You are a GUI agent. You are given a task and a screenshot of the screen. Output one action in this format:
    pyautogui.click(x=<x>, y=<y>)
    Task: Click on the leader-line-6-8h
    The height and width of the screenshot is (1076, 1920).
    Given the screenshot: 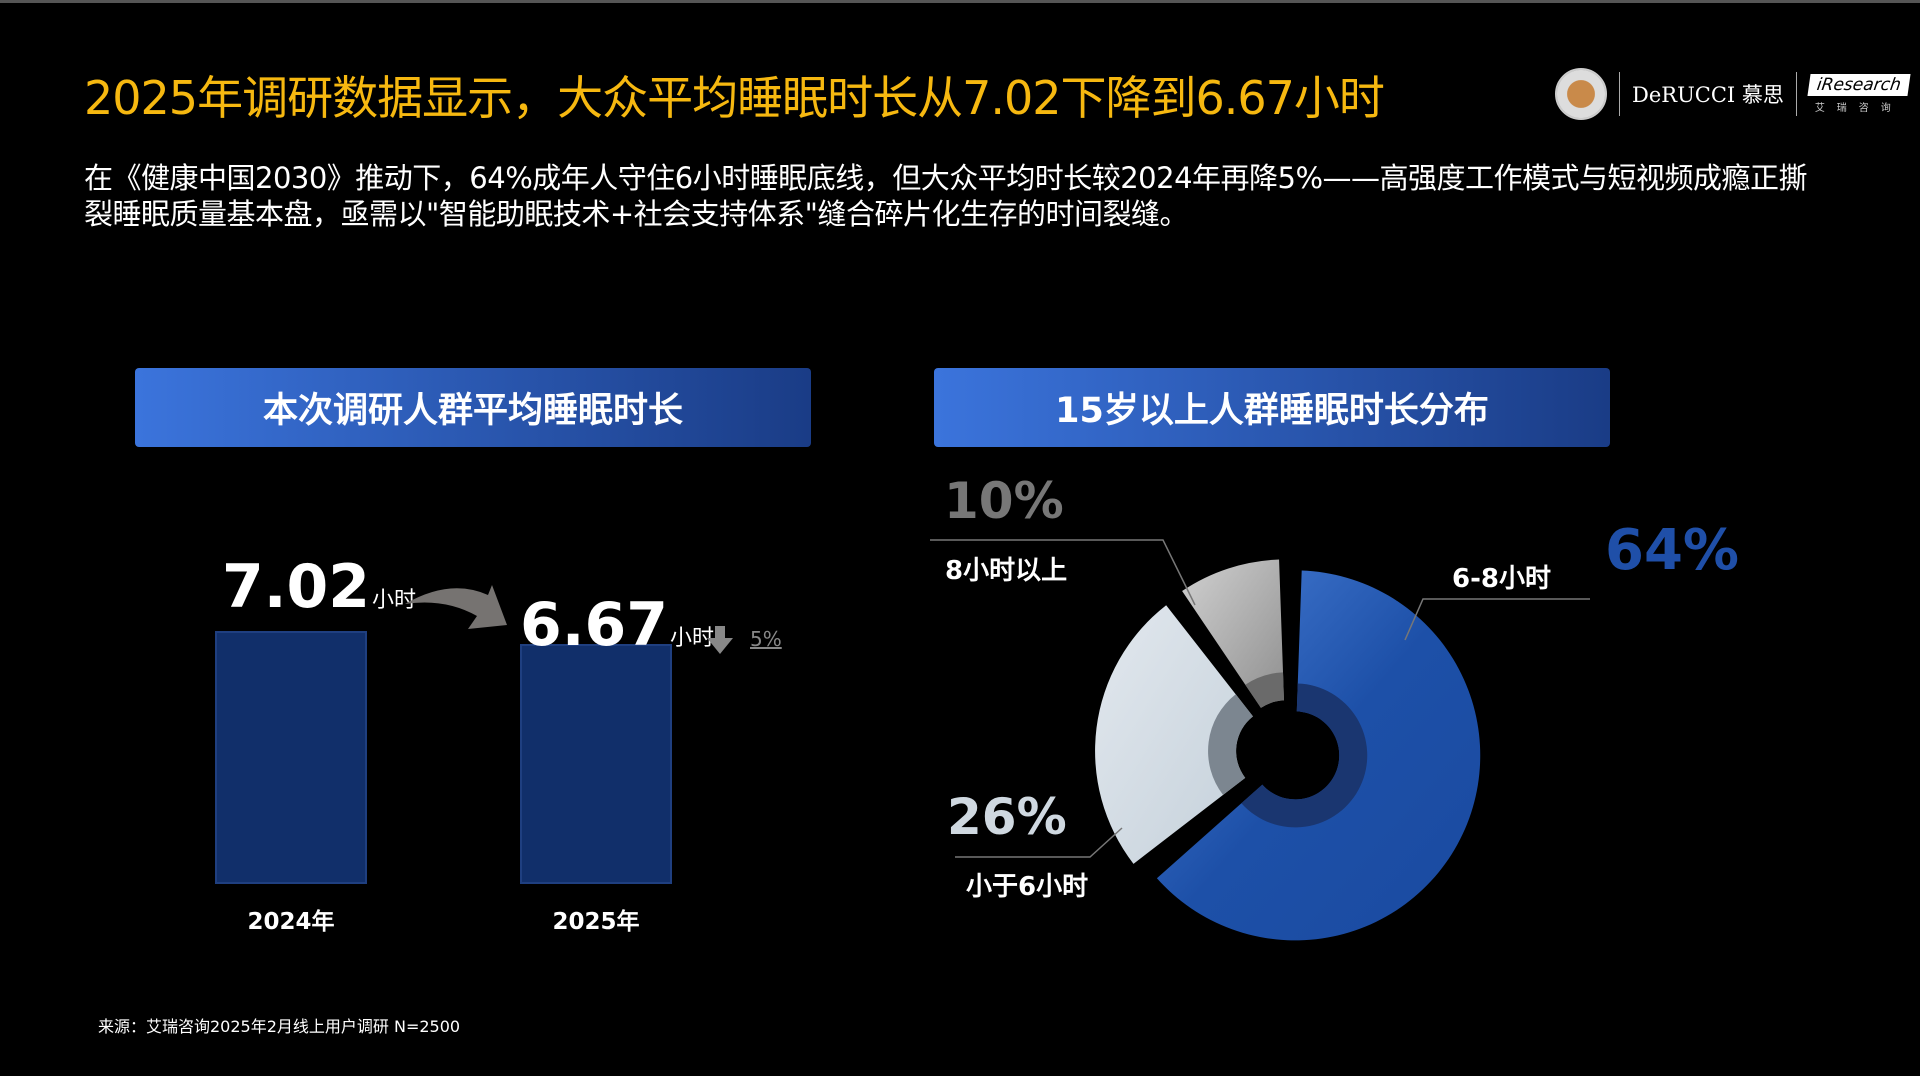 What is the action you would take?
    pyautogui.click(x=1497, y=619)
    